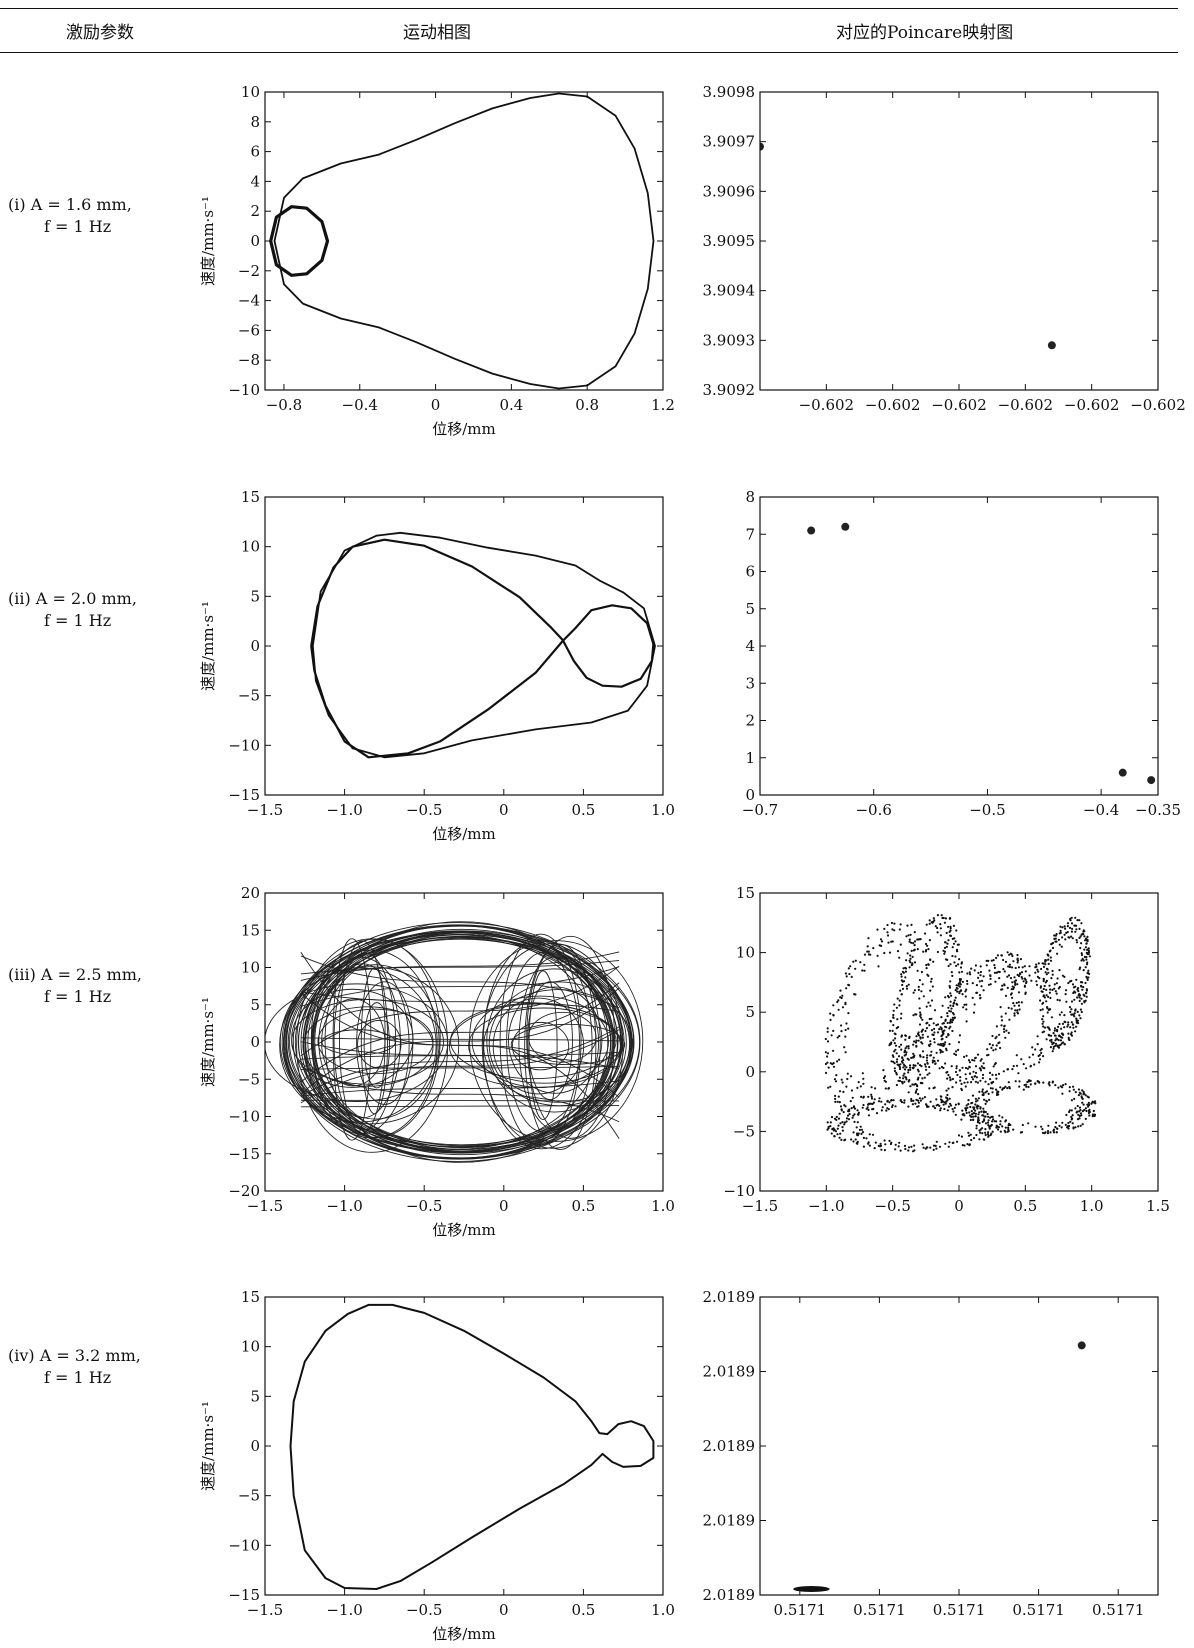 The image size is (1194, 1648). I want to click on y-tick-label: 3.9096, so click(729, 191).